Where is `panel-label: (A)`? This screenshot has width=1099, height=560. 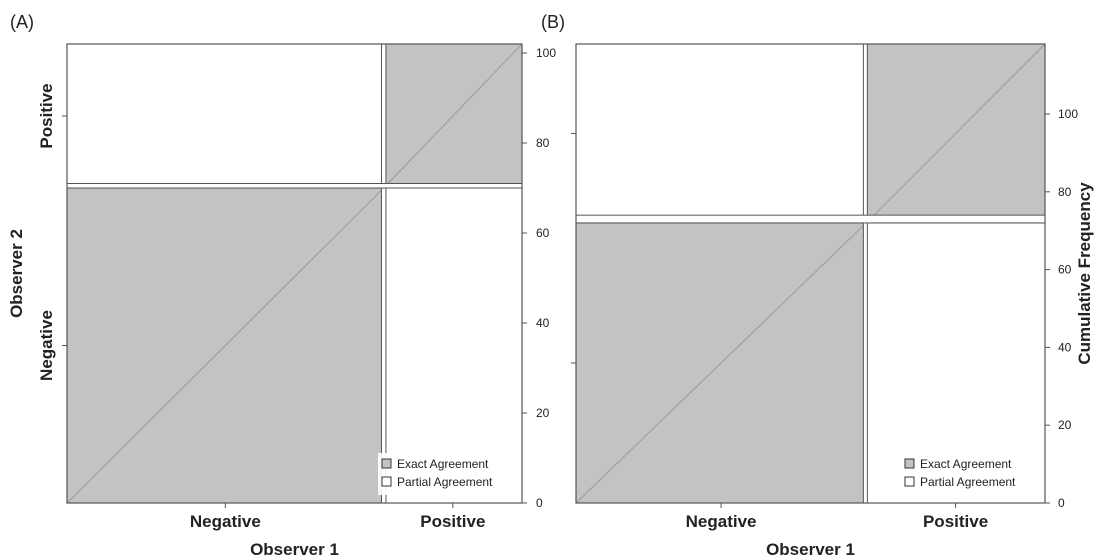
panel-label: (A) is located at coordinates (22, 22).